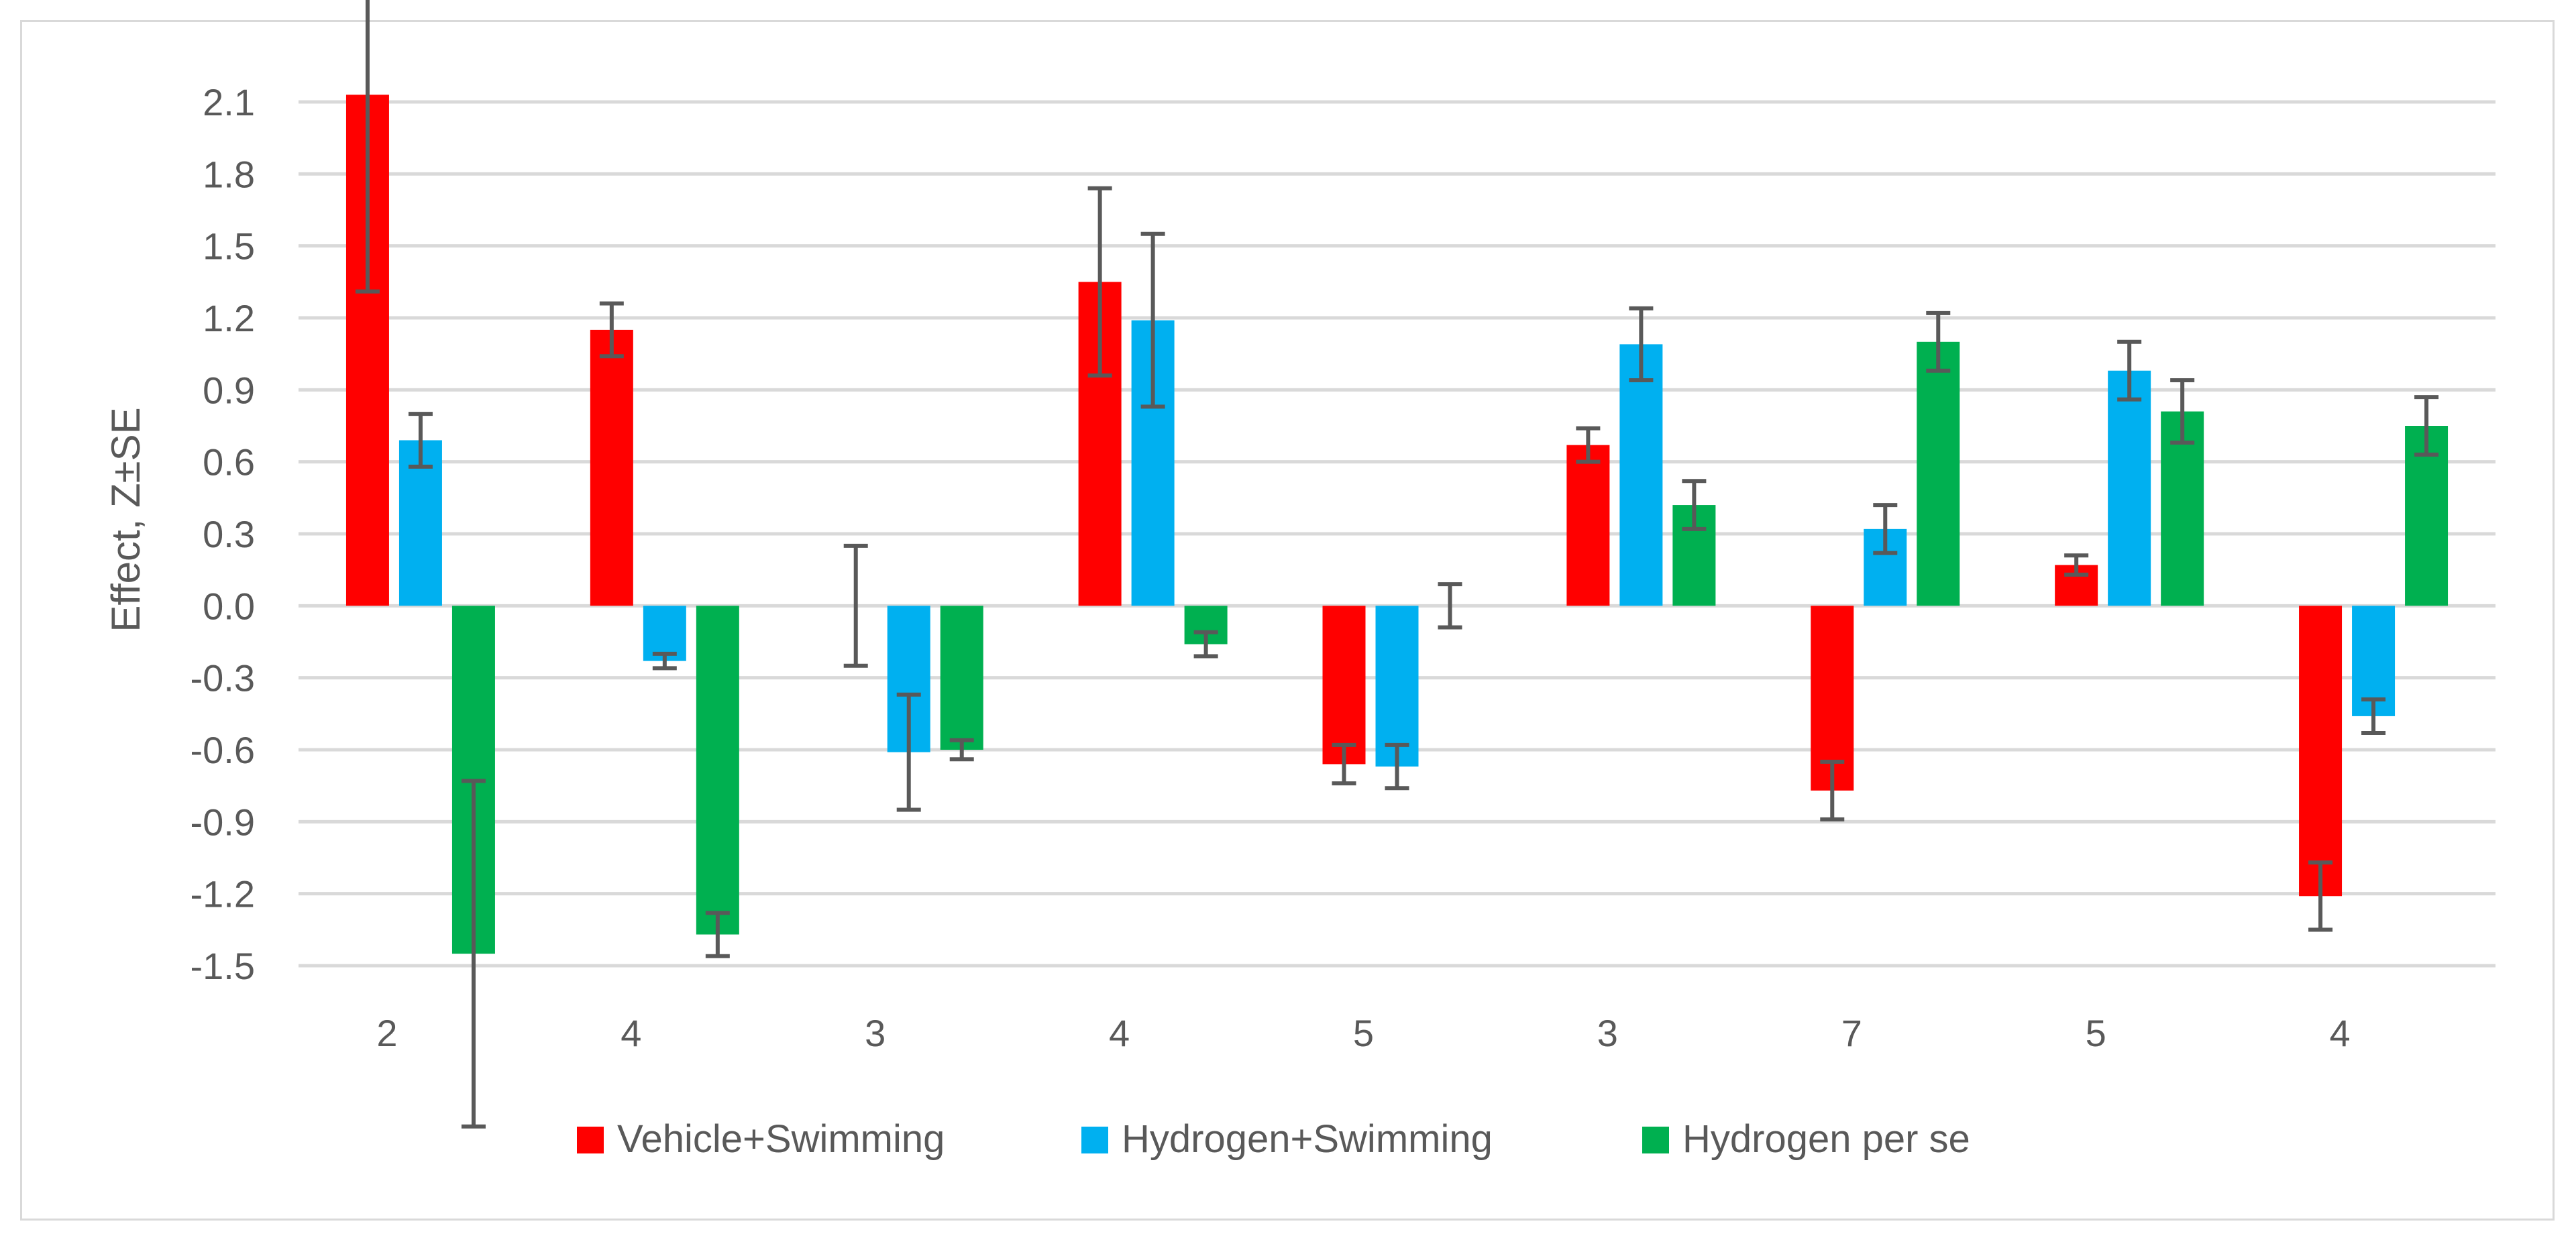 The width and height of the screenshot is (2576, 1244). What do you see at coordinates (229, 247) in the screenshot?
I see `y-tick-label: 1.5` at bounding box center [229, 247].